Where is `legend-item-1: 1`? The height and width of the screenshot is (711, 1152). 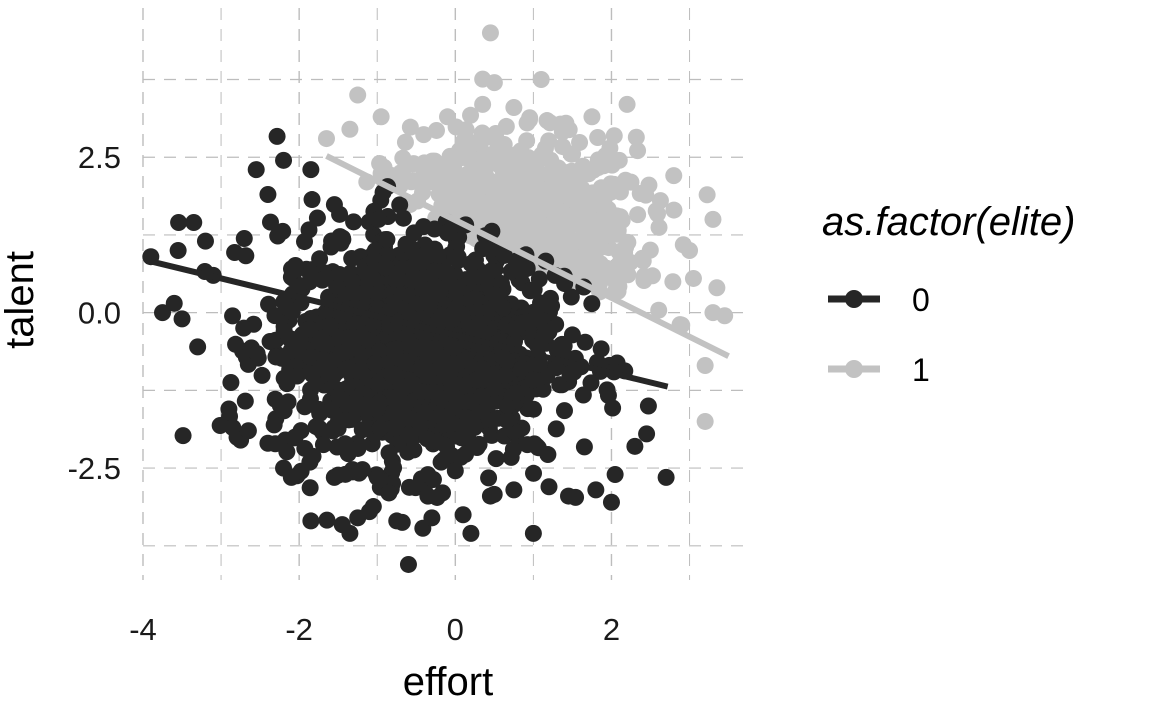 legend-item-1: 1 is located at coordinates (879, 370).